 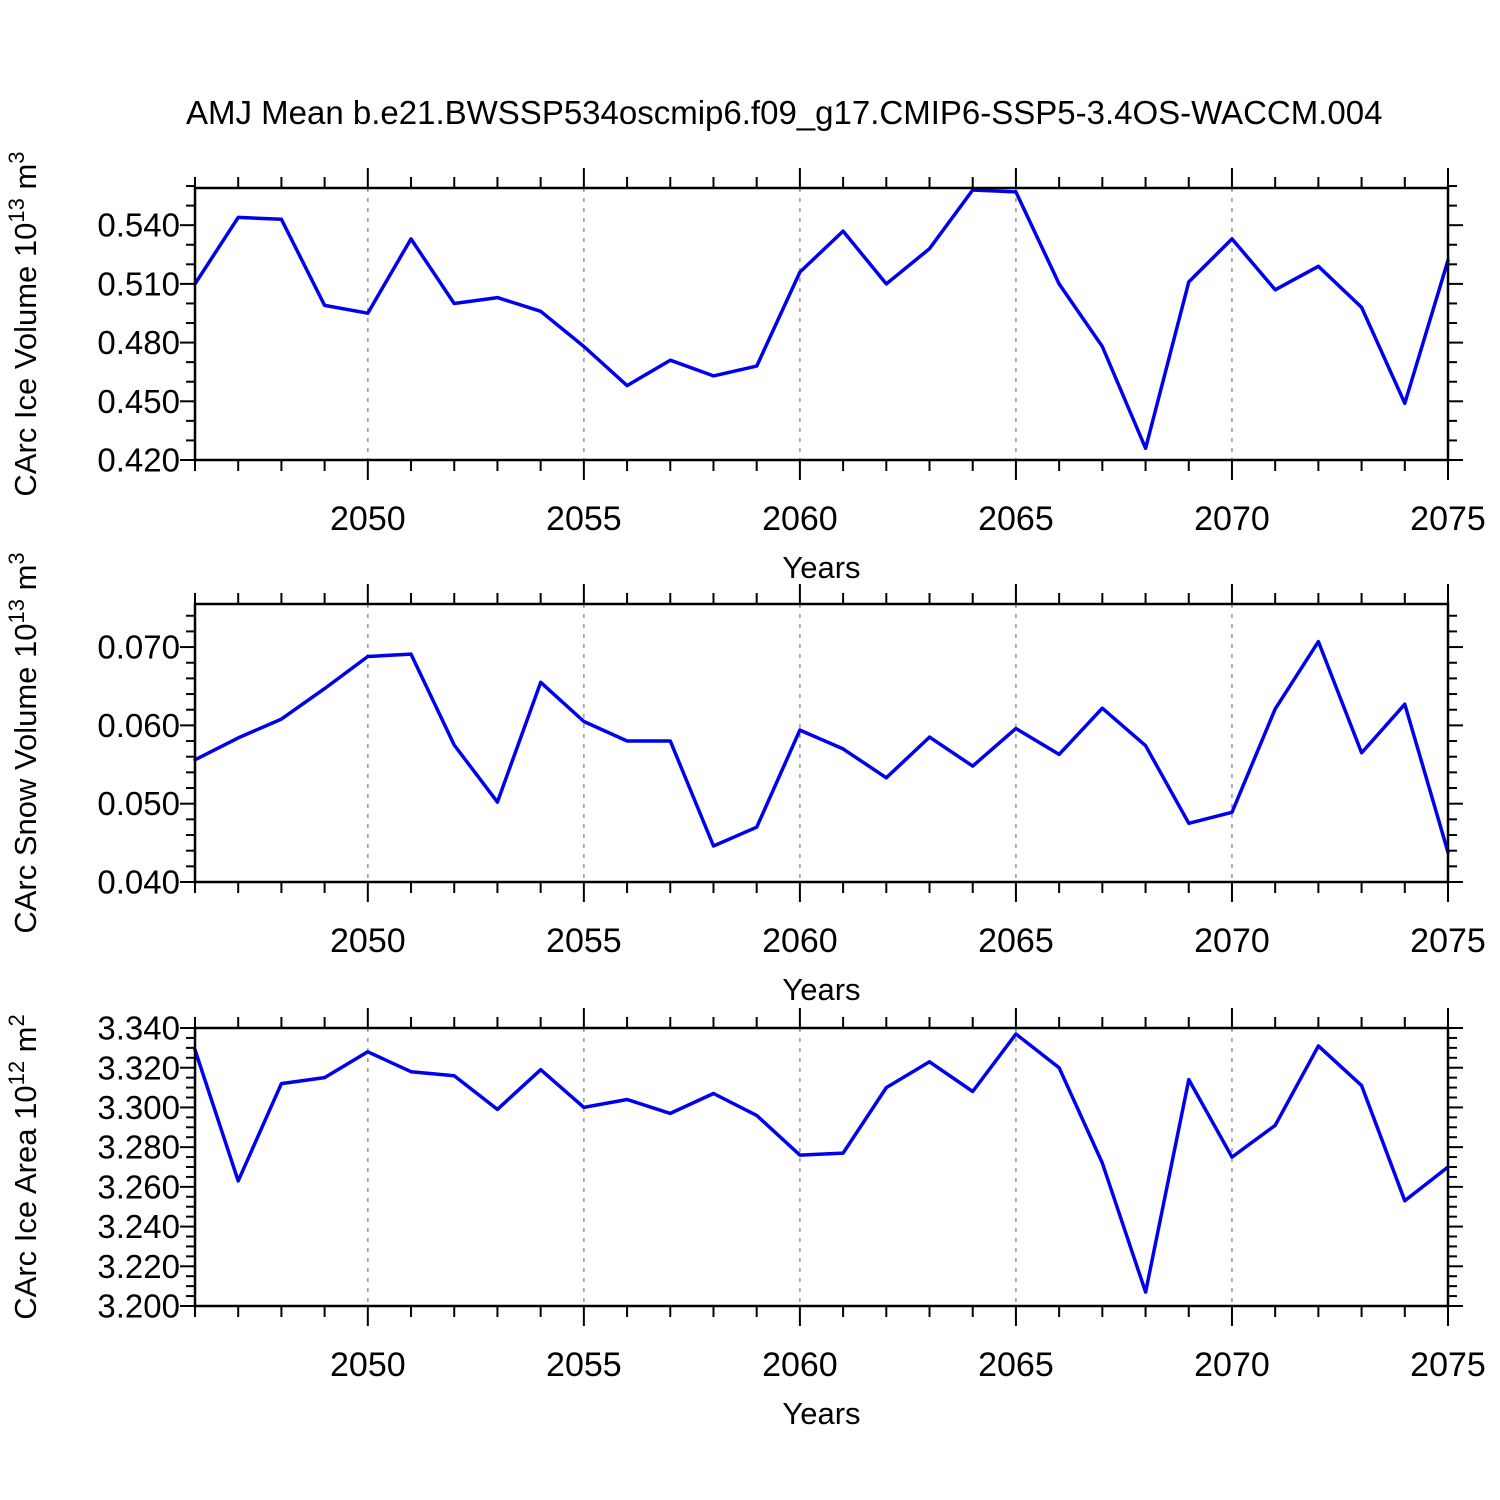 What do you see at coordinates (138, 882) in the screenshot?
I see `y-tick-label: 0.040` at bounding box center [138, 882].